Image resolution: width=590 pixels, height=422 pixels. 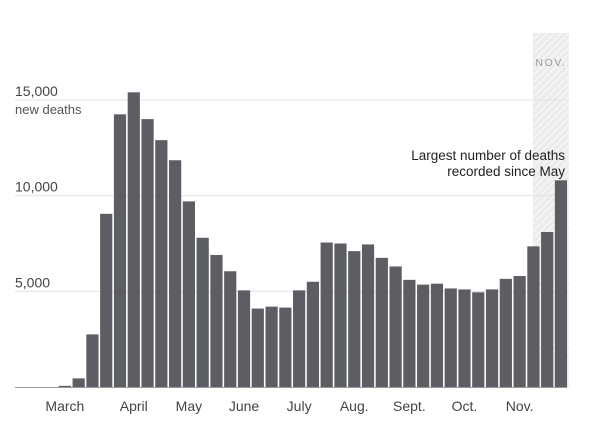 What do you see at coordinates (550, 63) in the screenshot?
I see `highlight-band-label: NOV.` at bounding box center [550, 63].